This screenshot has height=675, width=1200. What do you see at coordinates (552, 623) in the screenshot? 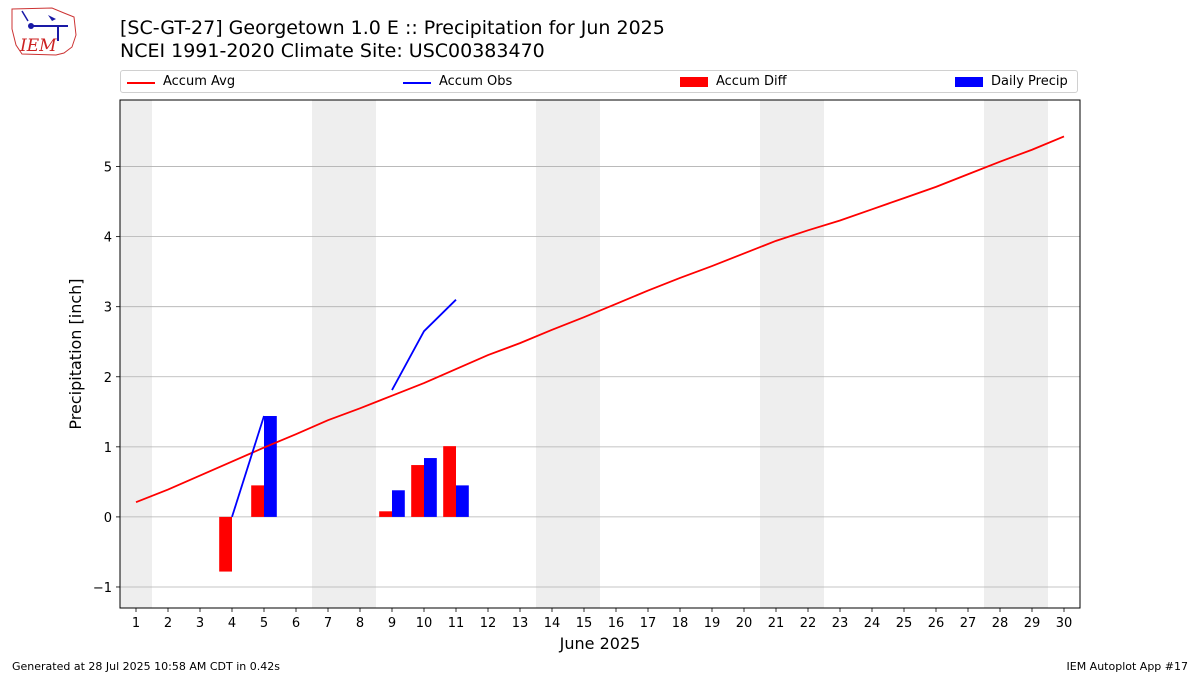
I see `x-tick-label: 14` at bounding box center [552, 623].